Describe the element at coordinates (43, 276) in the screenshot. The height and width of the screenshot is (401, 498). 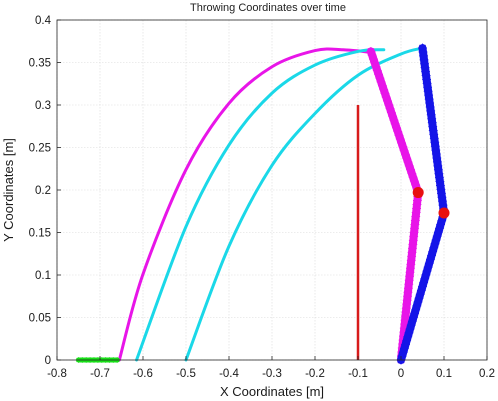
I see `y-tick-label: 0.1` at that location.